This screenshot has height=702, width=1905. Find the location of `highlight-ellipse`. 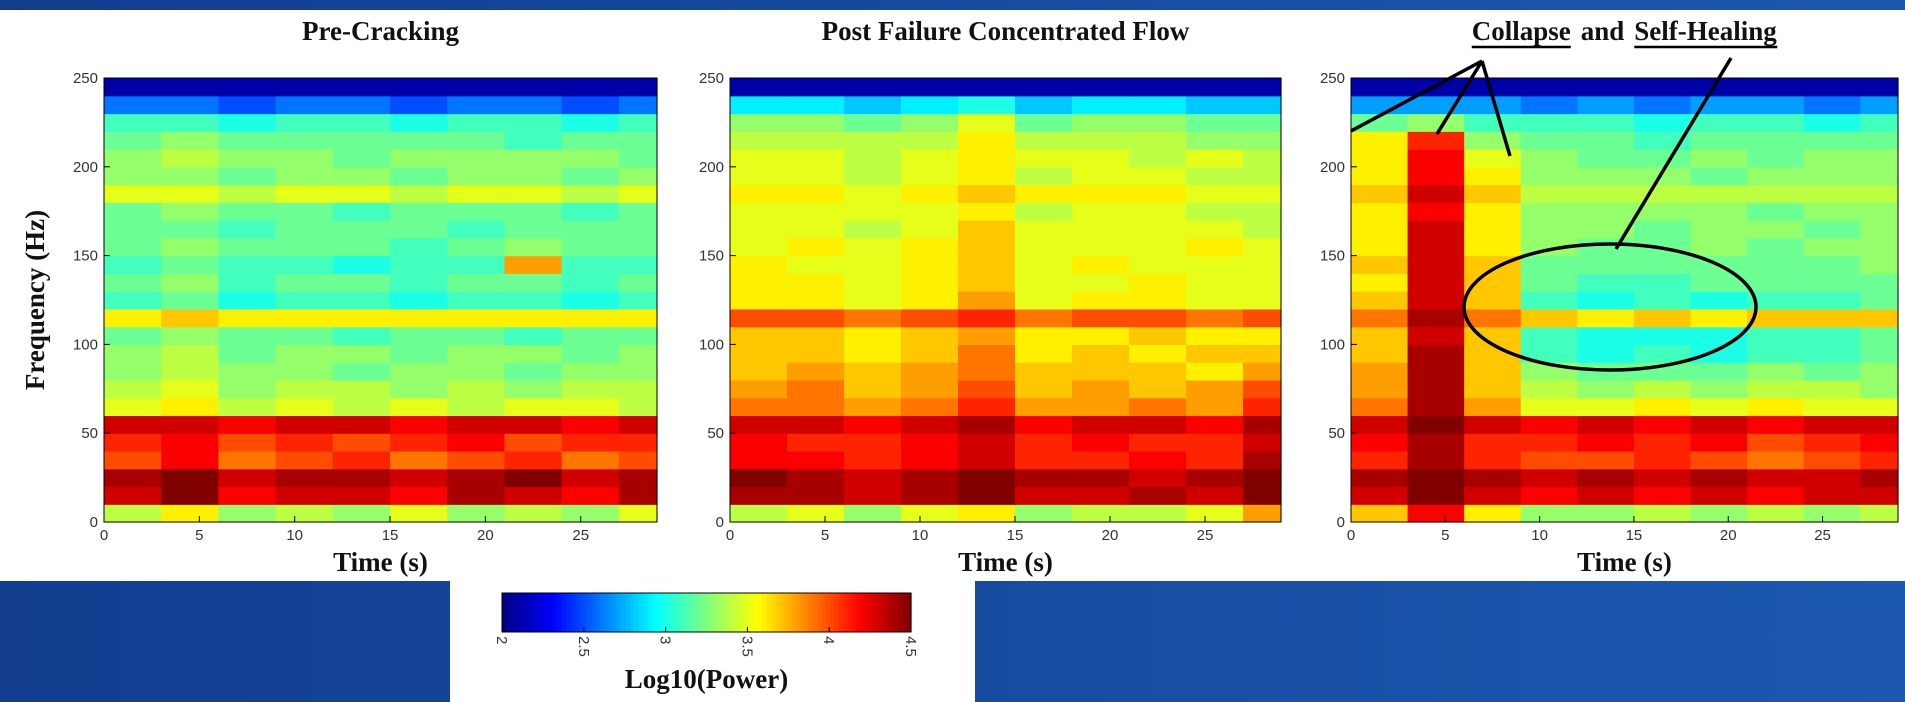

highlight-ellipse is located at coordinates (1610, 307).